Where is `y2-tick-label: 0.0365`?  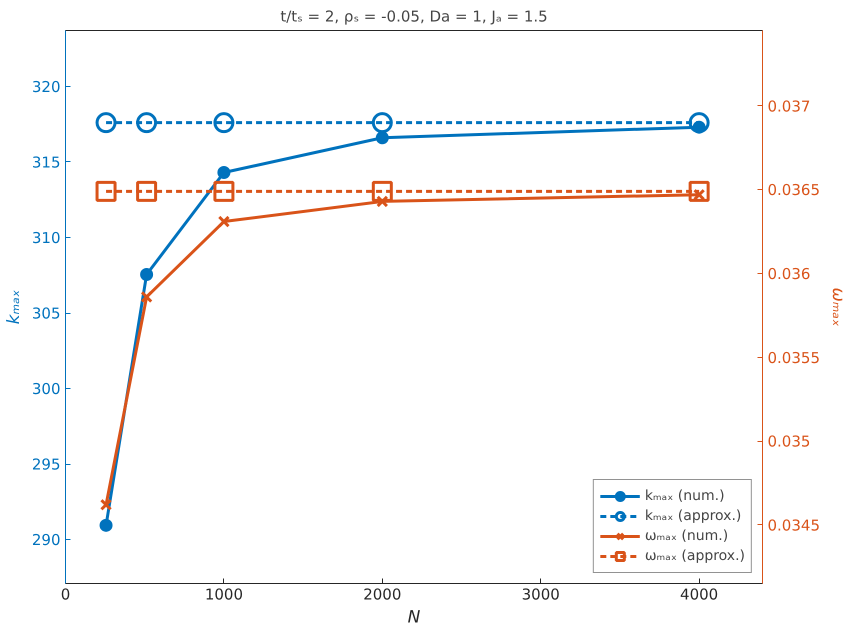
y2-tick-label: 0.0365 is located at coordinates (794, 190).